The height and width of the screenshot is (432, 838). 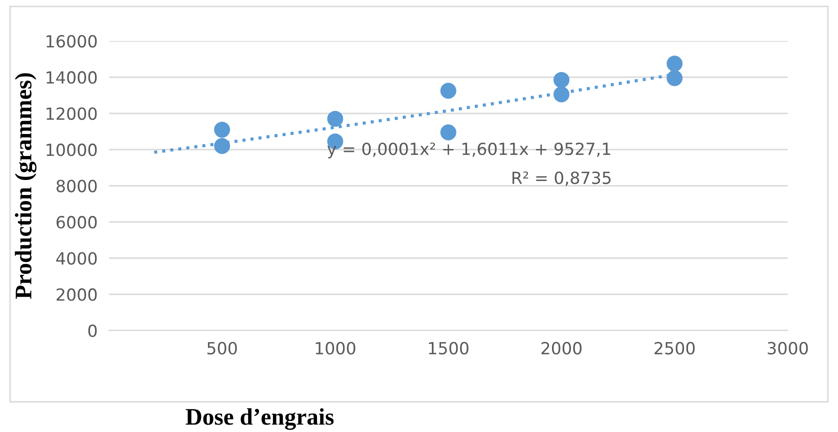 What do you see at coordinates (76, 294) in the screenshot?
I see `y-tick-label: 2000` at bounding box center [76, 294].